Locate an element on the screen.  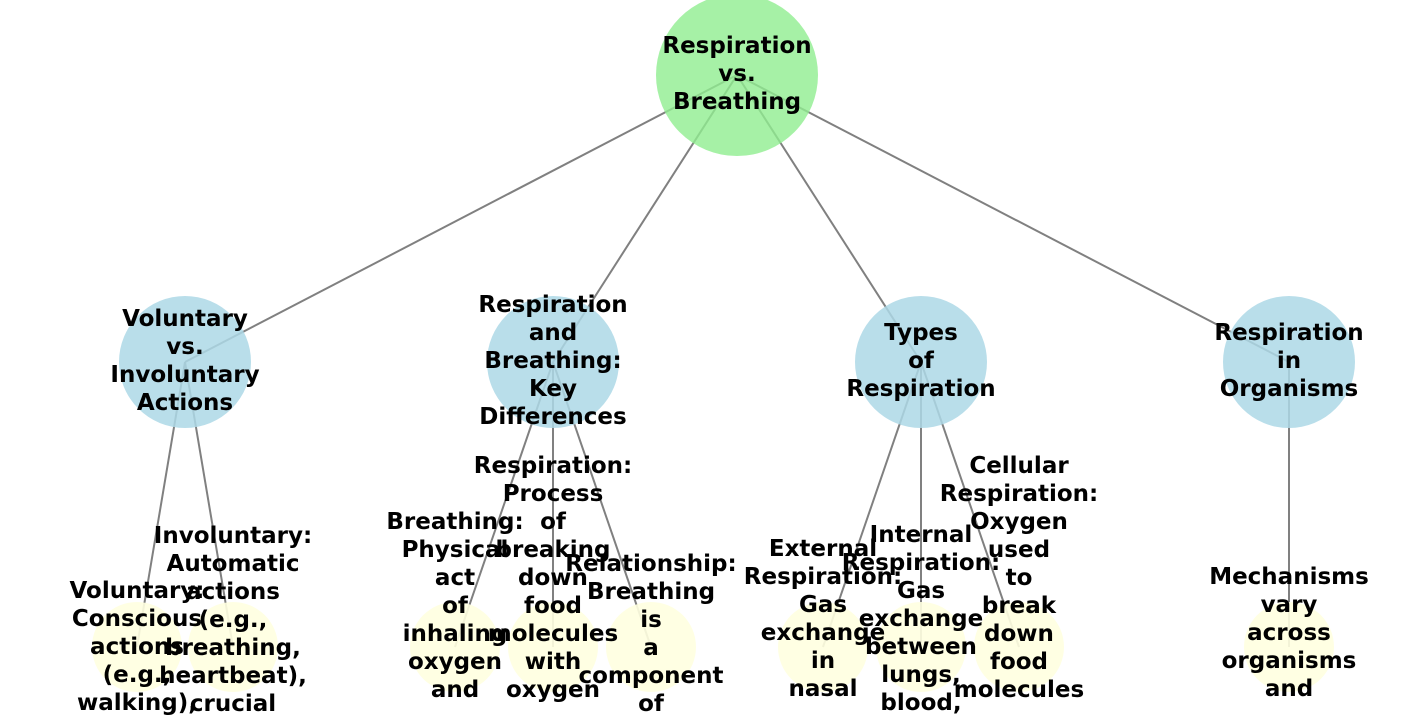
leaf-label-involuntary-leaf-line: breathing, is located at coordinates (233, 648).